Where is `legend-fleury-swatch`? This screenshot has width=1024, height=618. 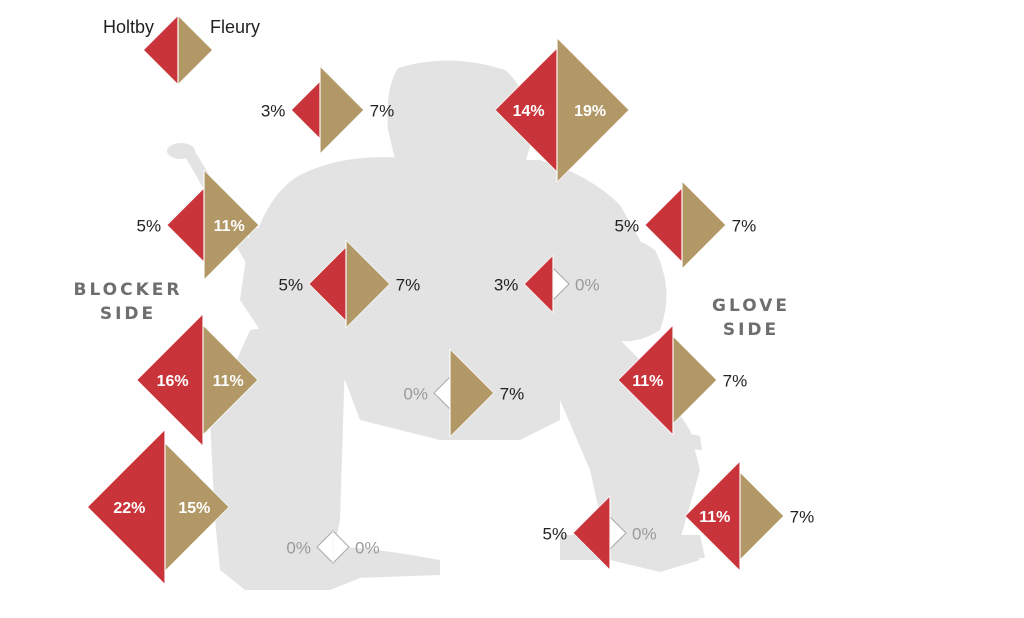 legend-fleury-swatch is located at coordinates (195, 50).